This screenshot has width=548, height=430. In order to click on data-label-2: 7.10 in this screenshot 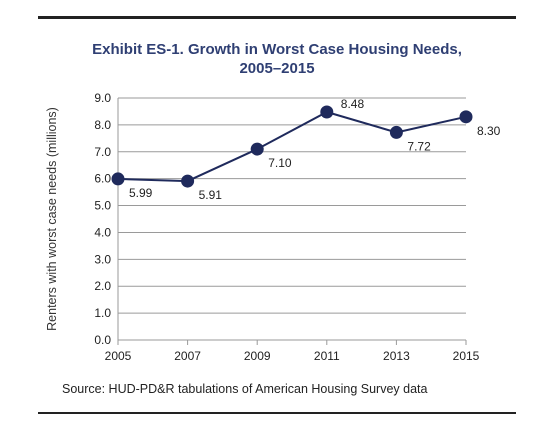, I will do `click(280, 163)`.